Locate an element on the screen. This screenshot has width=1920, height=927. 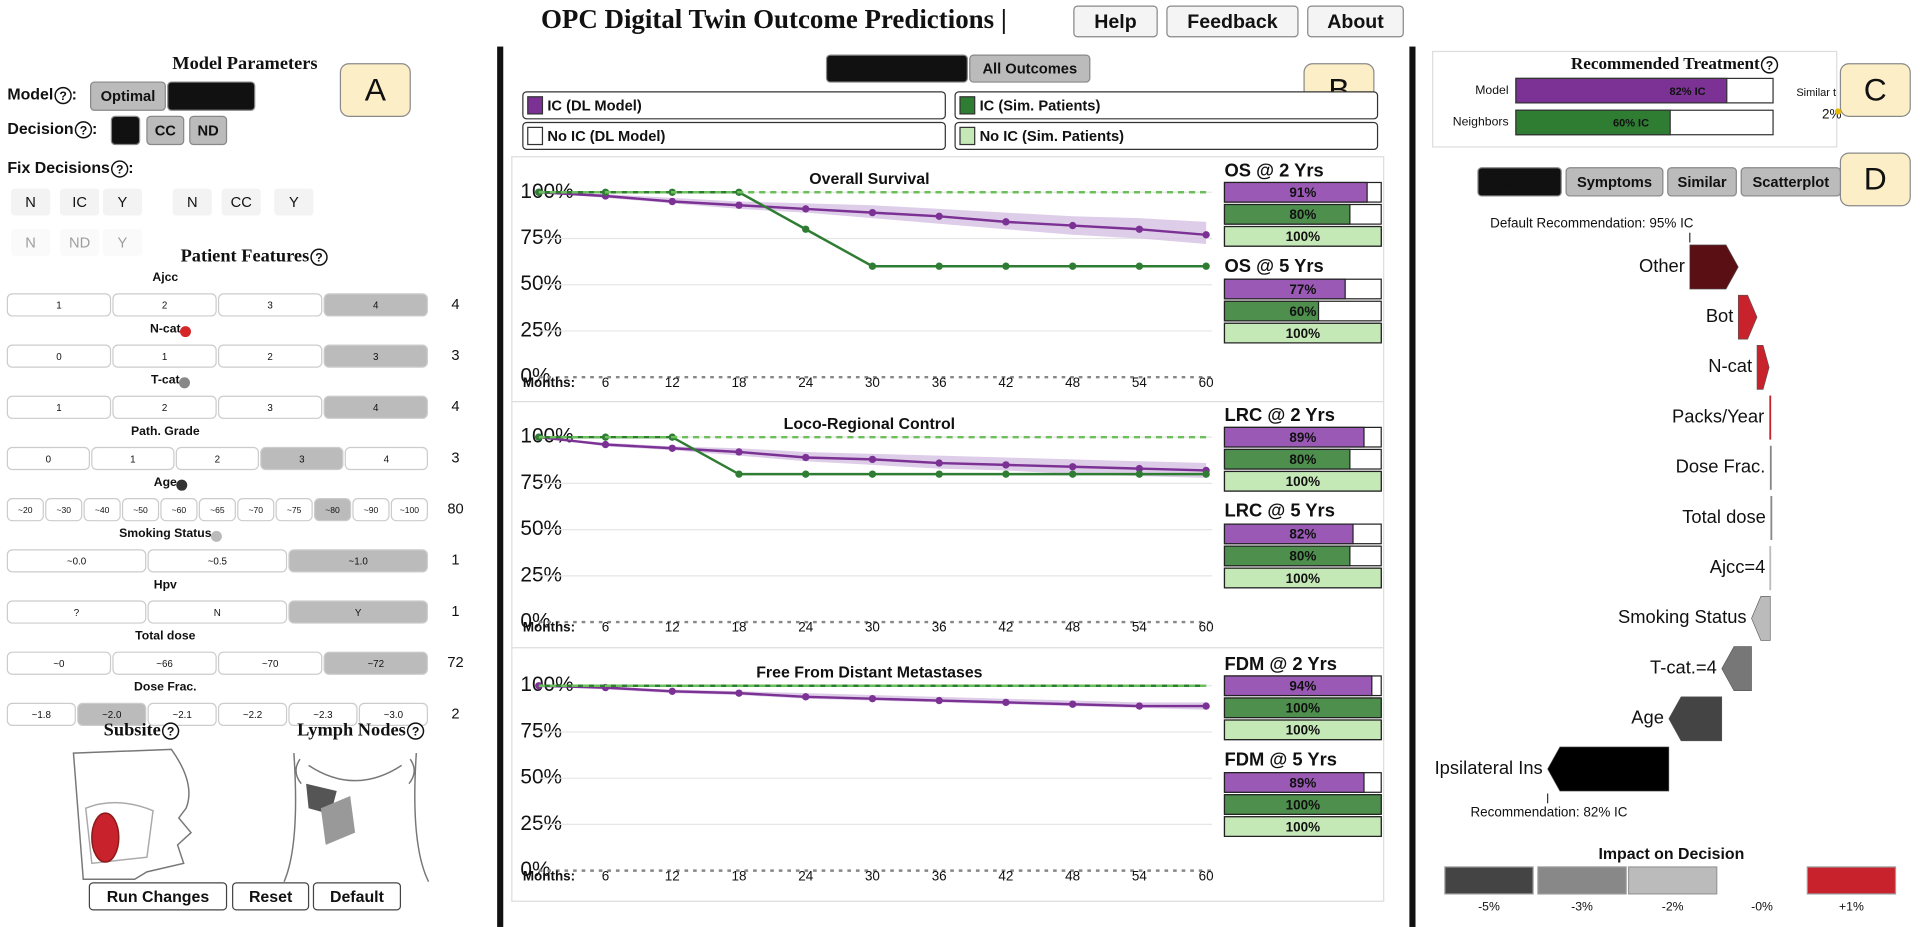
x-tick-label: 6 is located at coordinates (605, 627).